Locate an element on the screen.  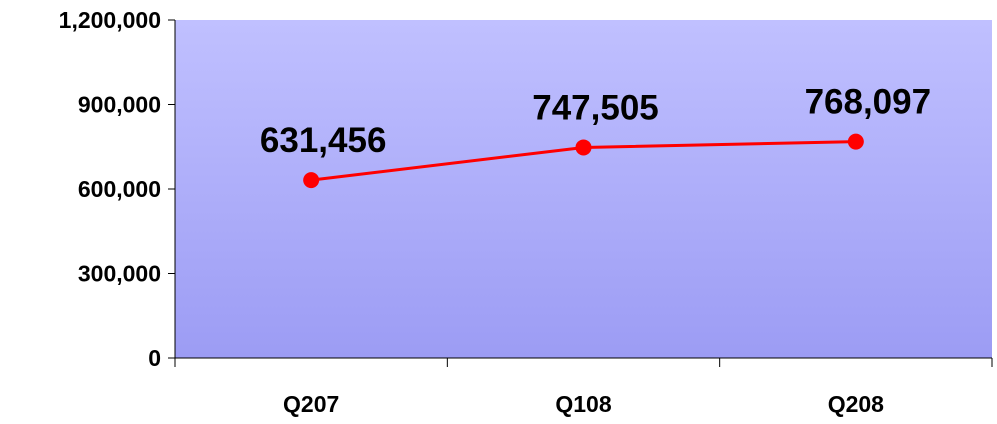
x-tick-label: Q108 is located at coordinates (583, 404).